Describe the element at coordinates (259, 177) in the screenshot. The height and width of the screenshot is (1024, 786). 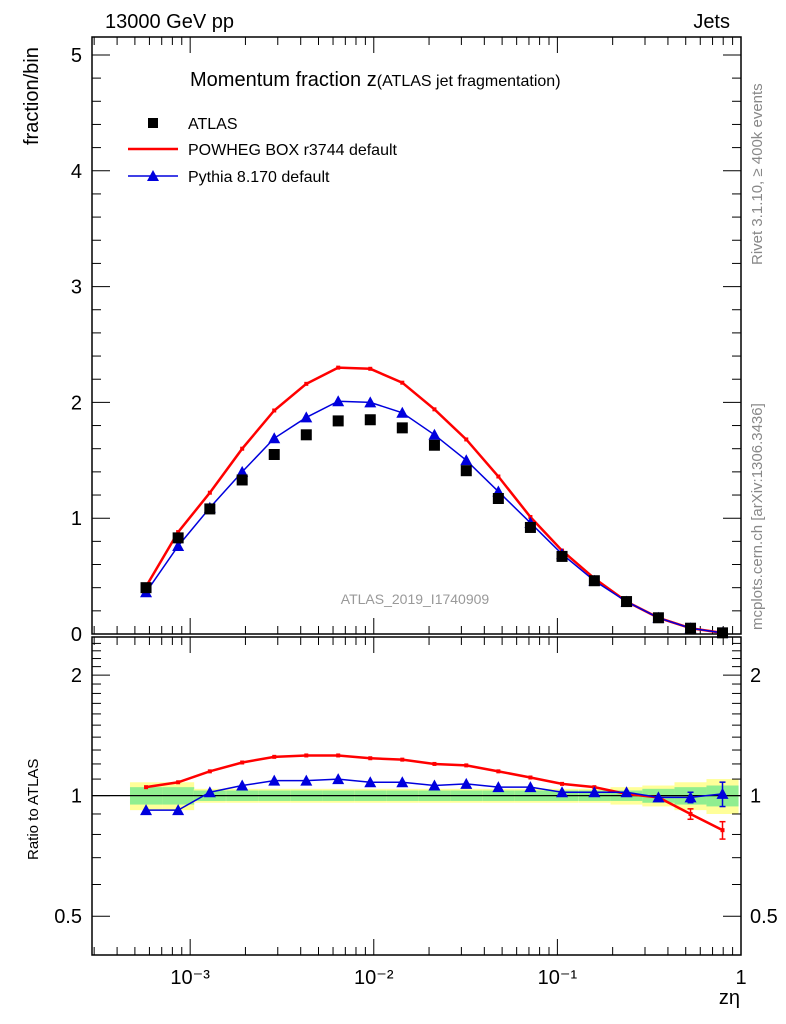
I see `legend-pythia-label: Pythia 8.170 default` at that location.